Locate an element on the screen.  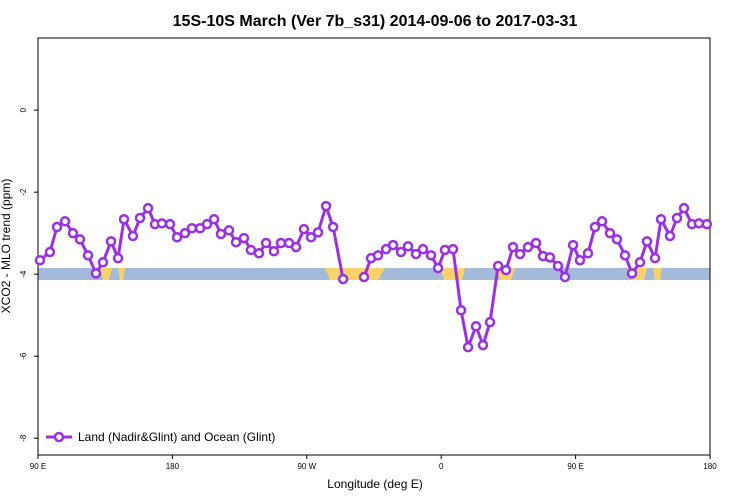
legend-marker is located at coordinates (59, 437).